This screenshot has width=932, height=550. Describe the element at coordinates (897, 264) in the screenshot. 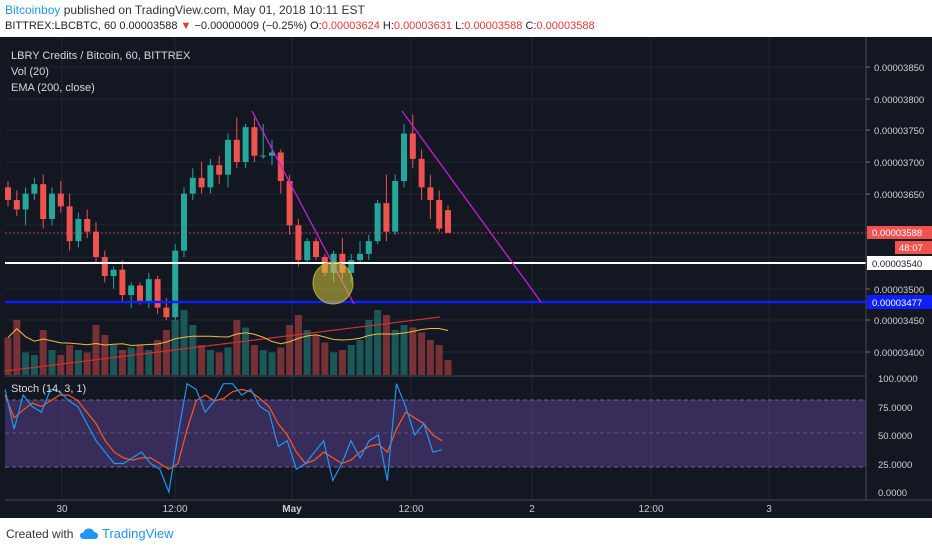

I see `white-line-tag-label: 0.00003540` at that location.